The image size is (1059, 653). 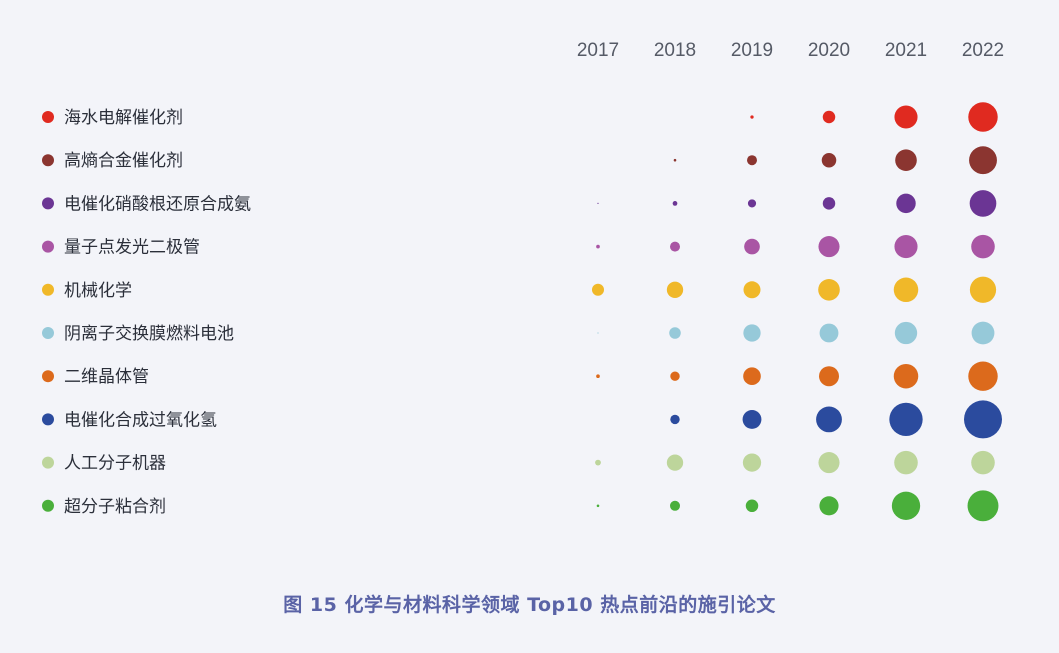 What do you see at coordinates (115, 507) in the screenshot?
I see `topic-label: 超分子粘合剂` at bounding box center [115, 507].